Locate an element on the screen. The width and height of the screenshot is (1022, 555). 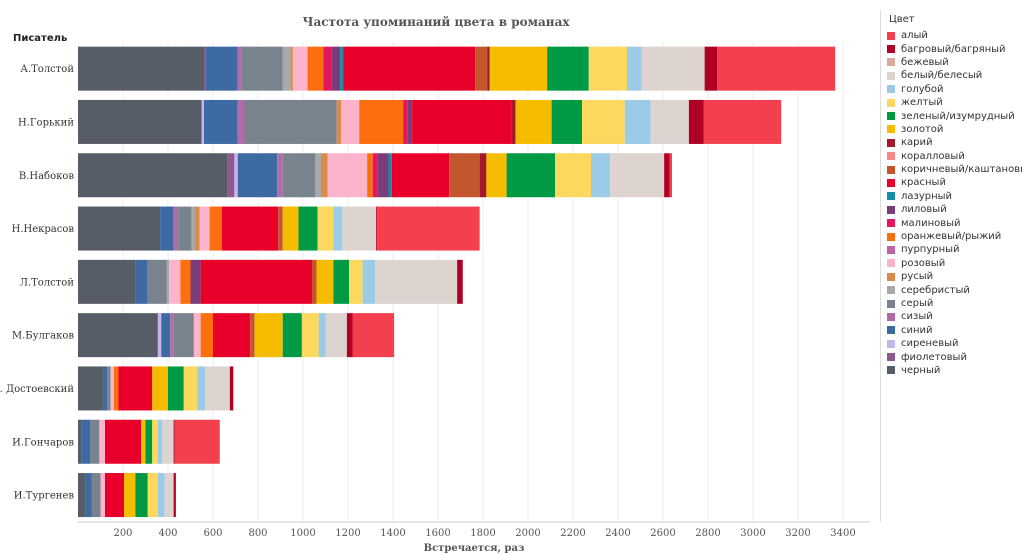
legend-item: розовый is located at coordinates (954, 263).